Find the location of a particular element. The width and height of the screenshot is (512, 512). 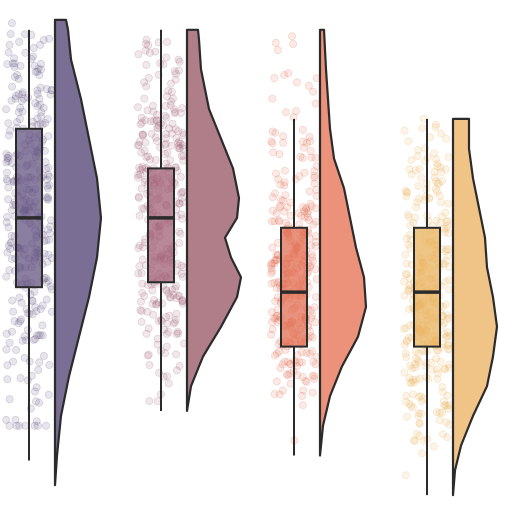

group-1-box is located at coordinates (29, 208).